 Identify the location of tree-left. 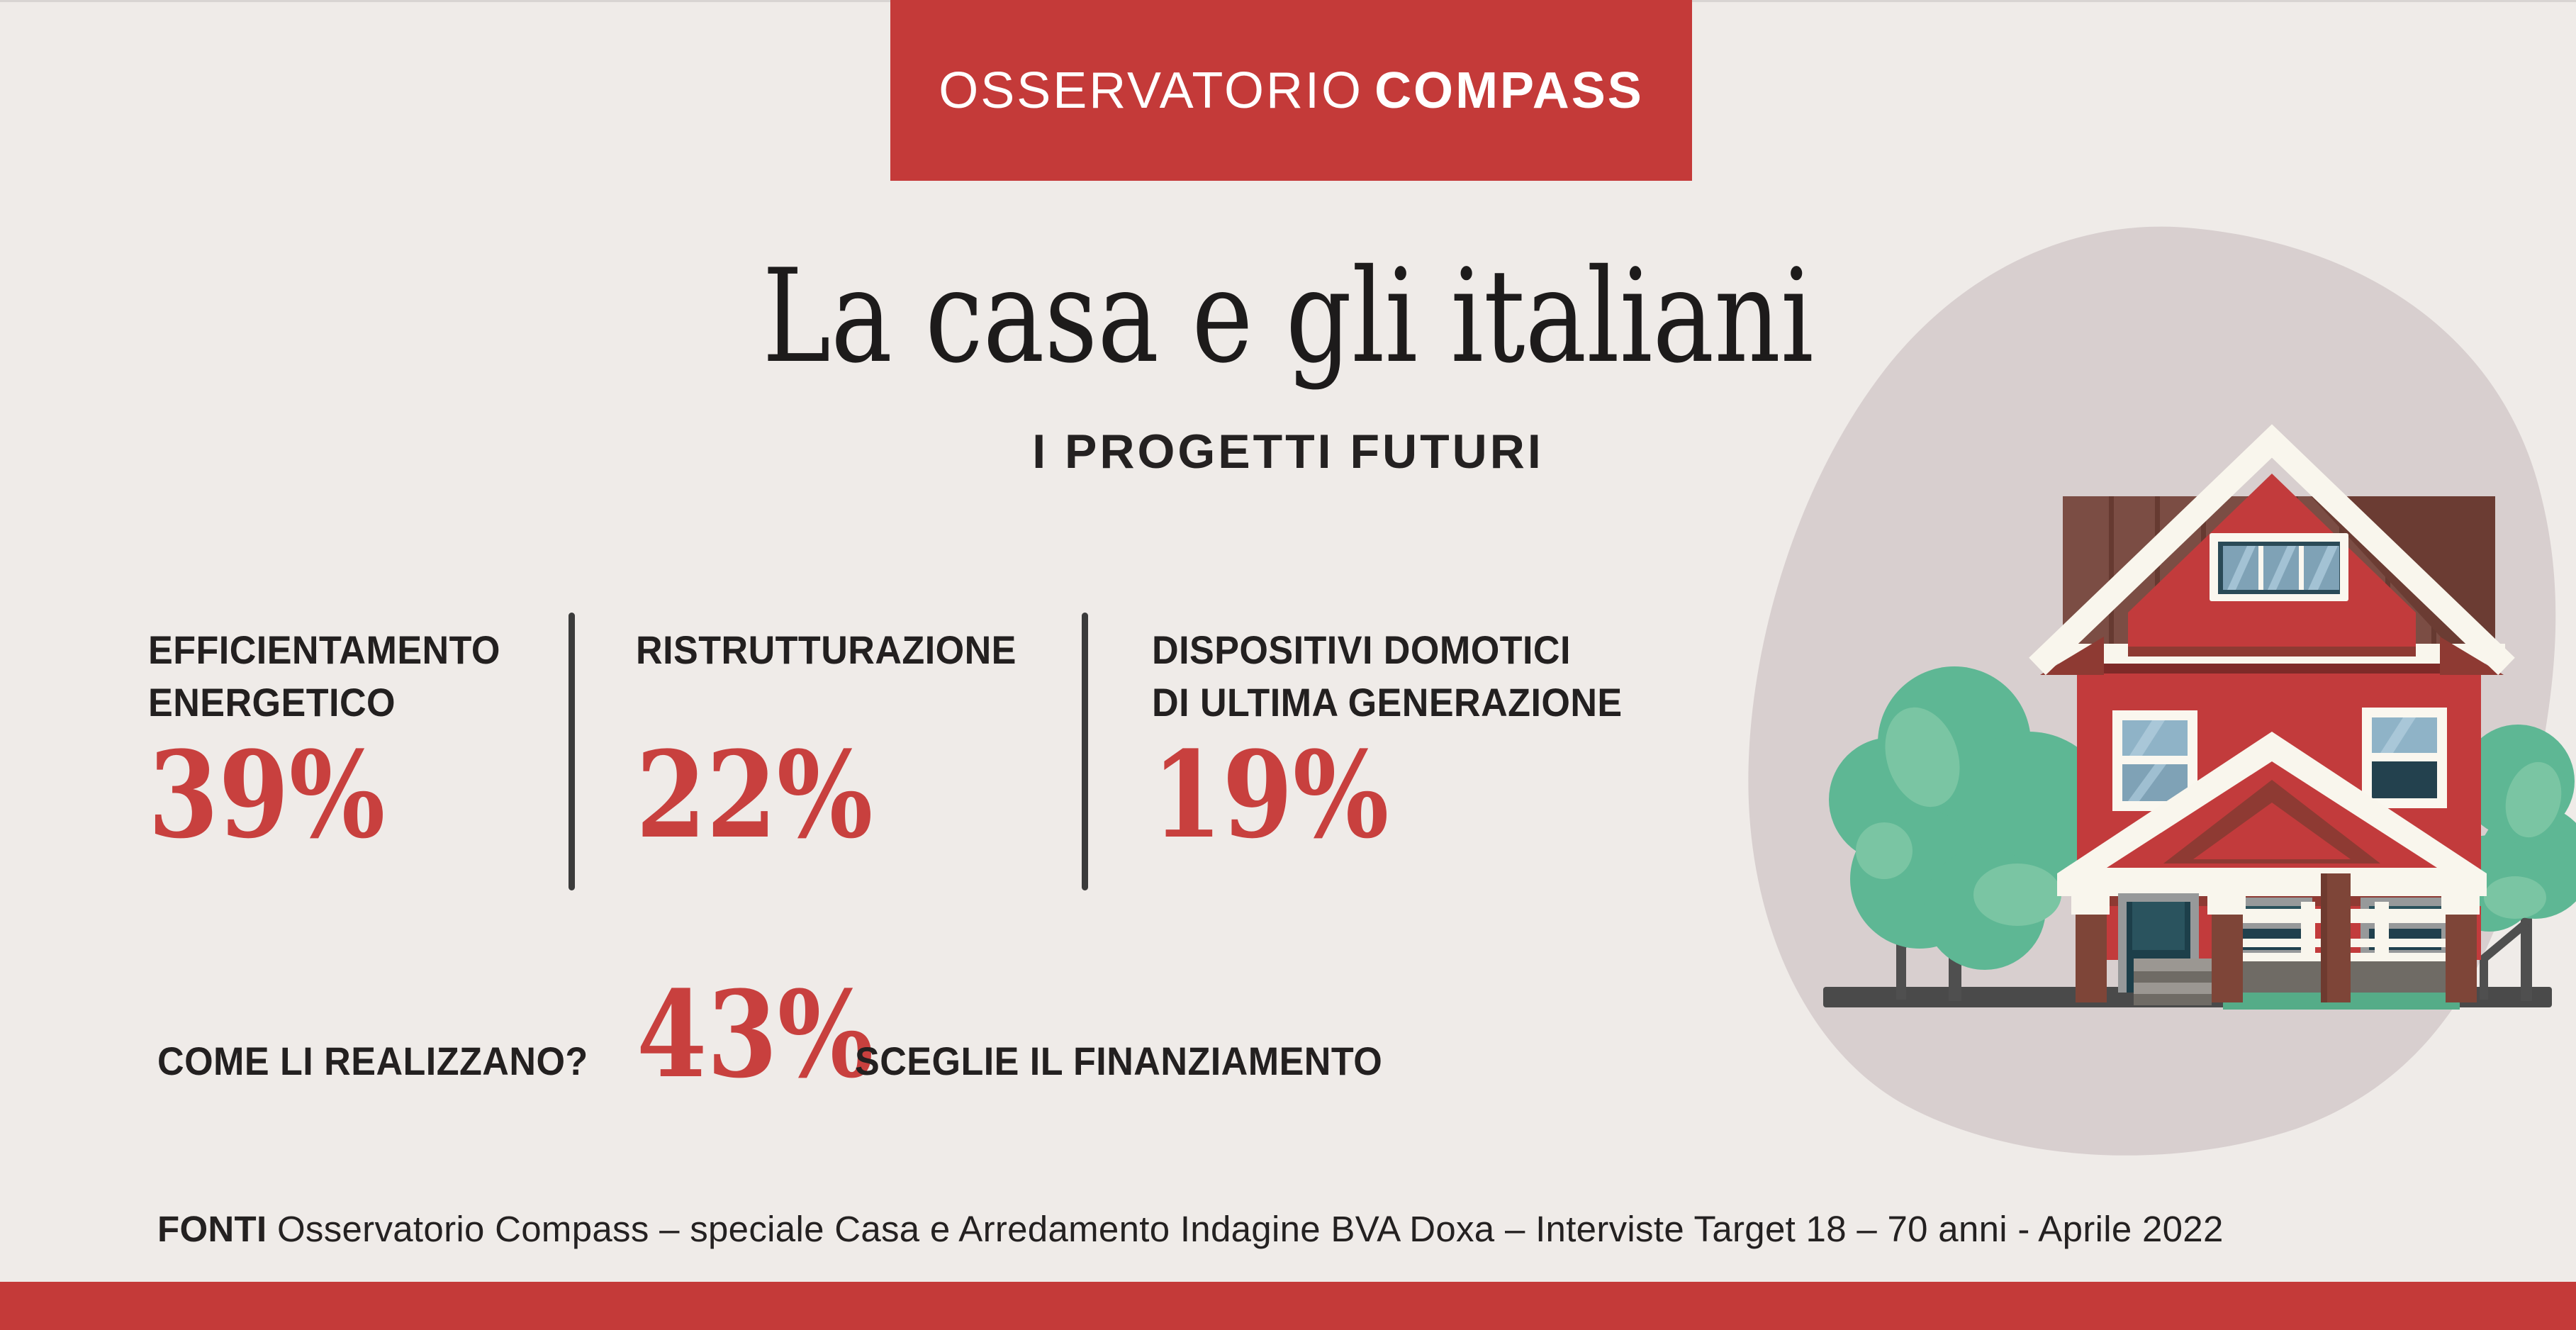
(1970, 833).